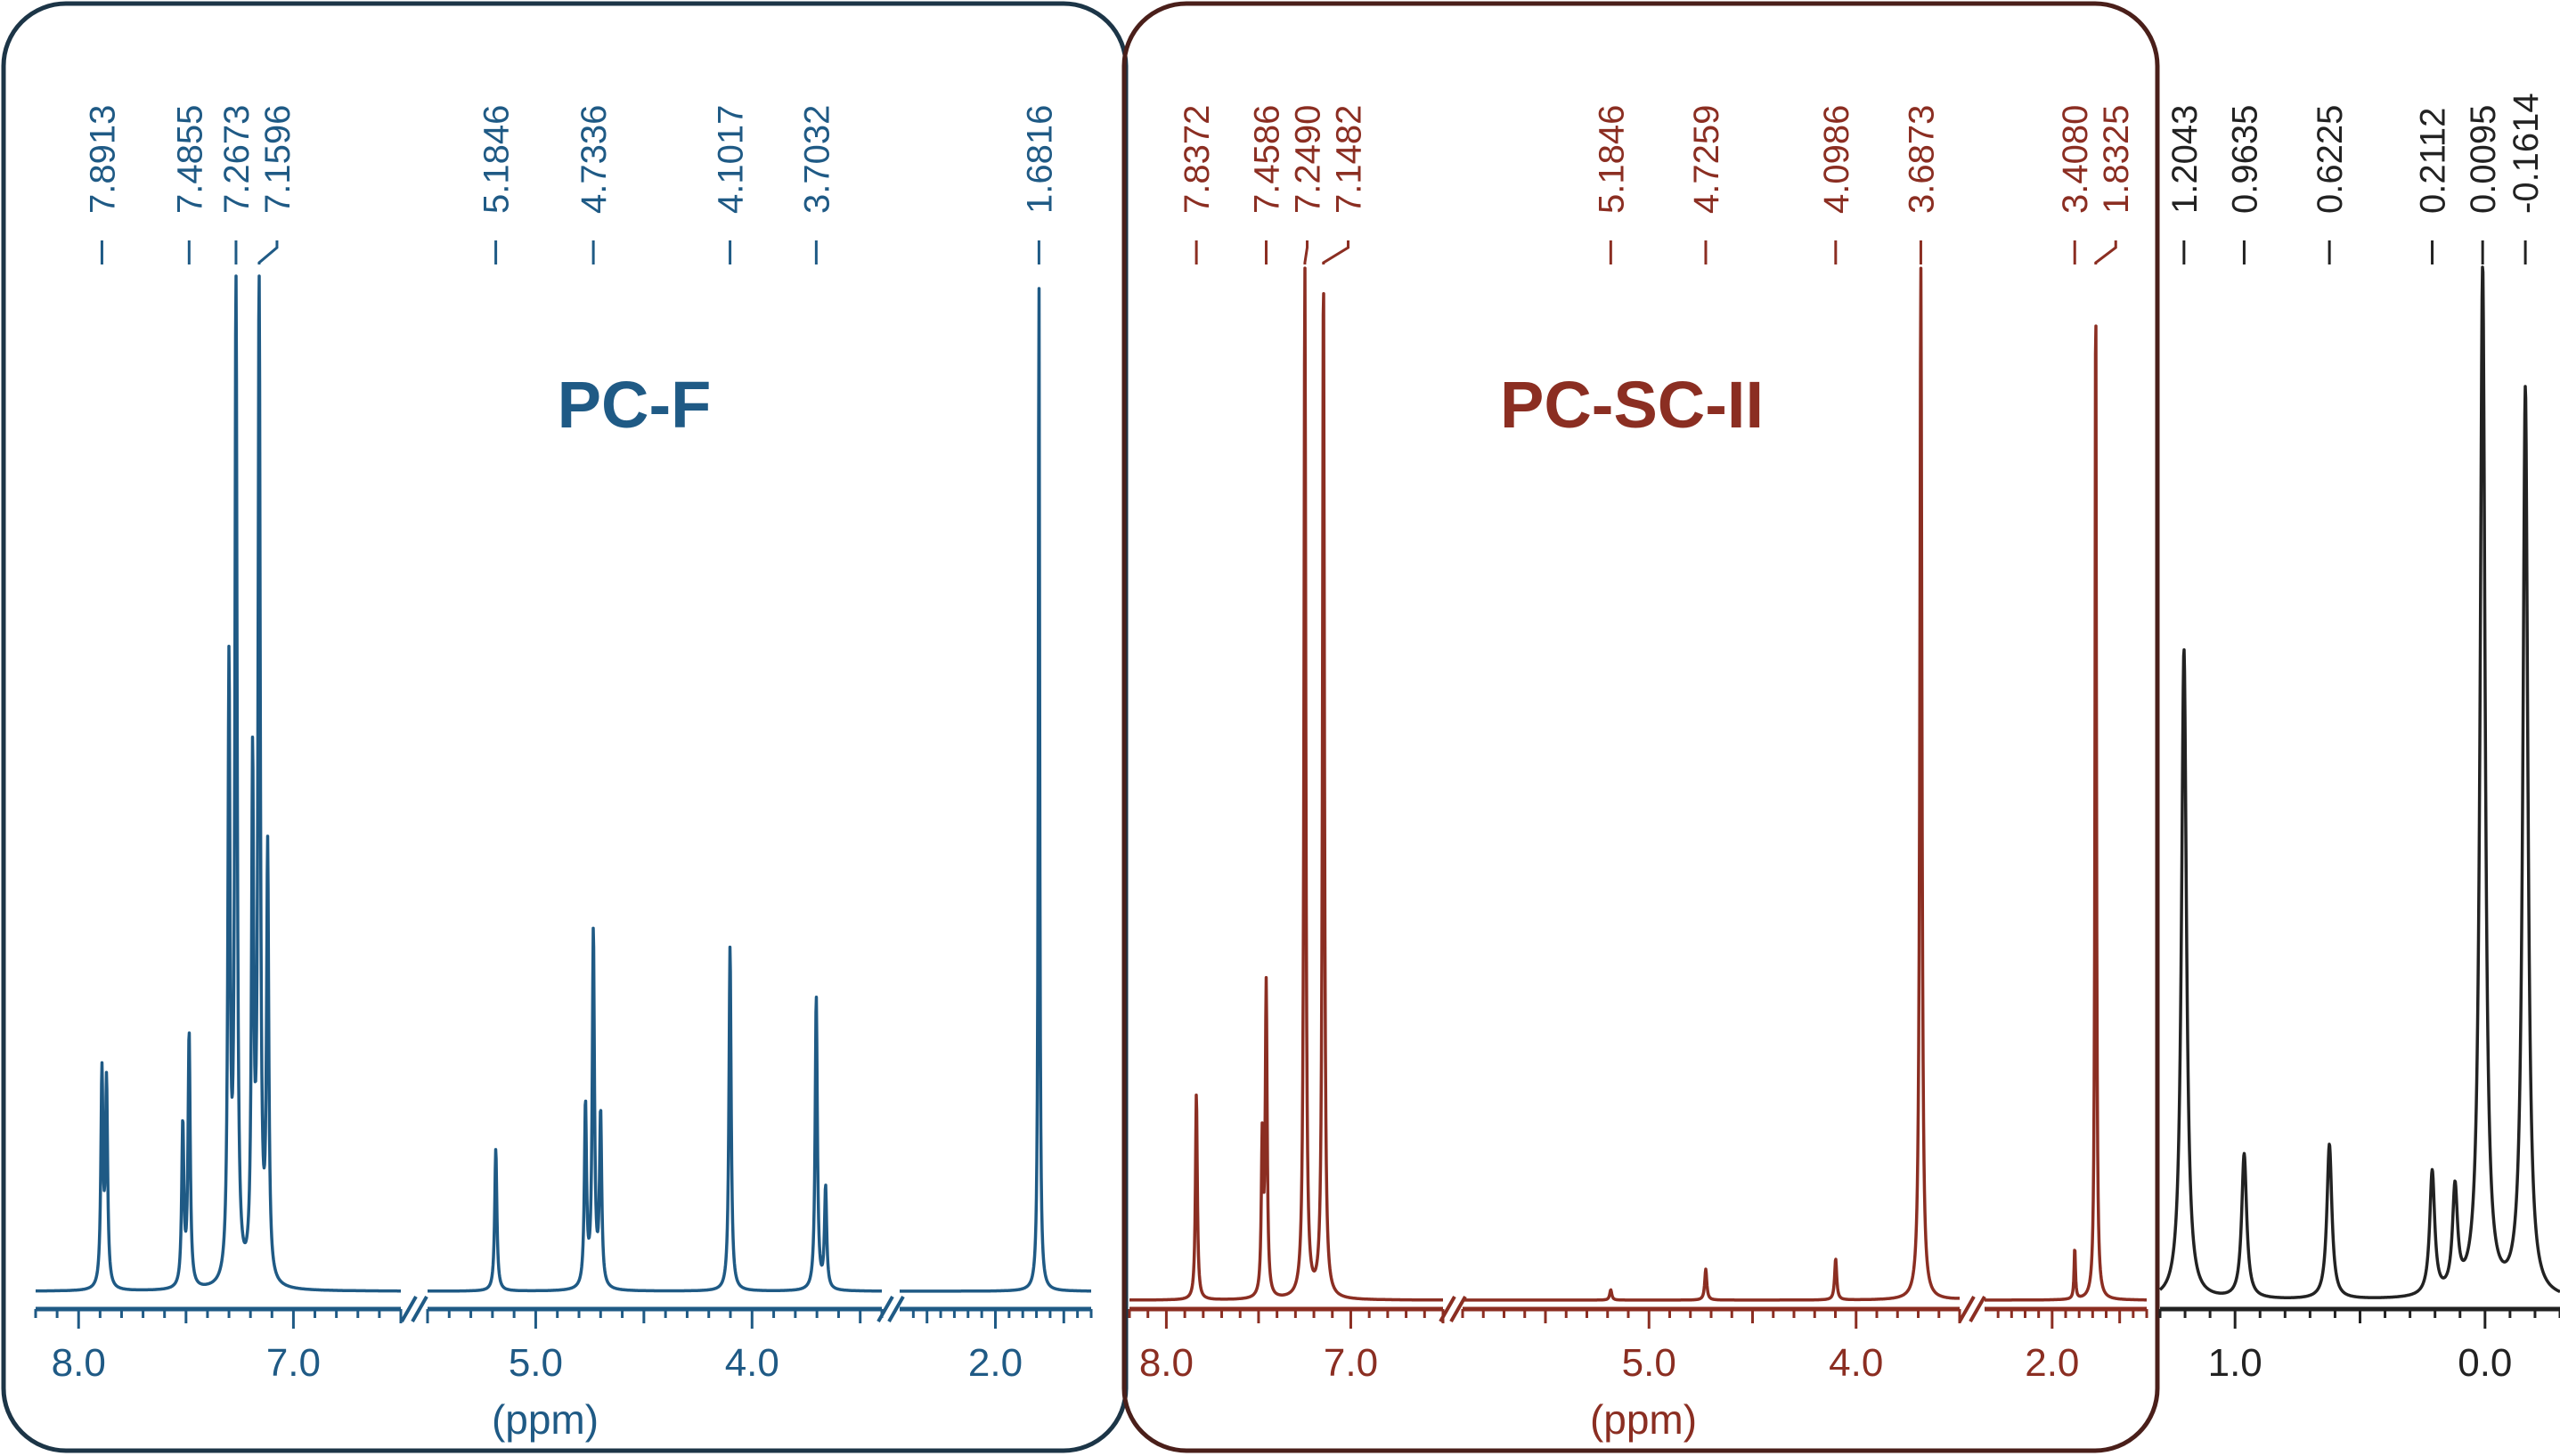 The width and height of the screenshot is (2560, 1456). I want to click on peak-label: 1.6816, so click(1039, 159).